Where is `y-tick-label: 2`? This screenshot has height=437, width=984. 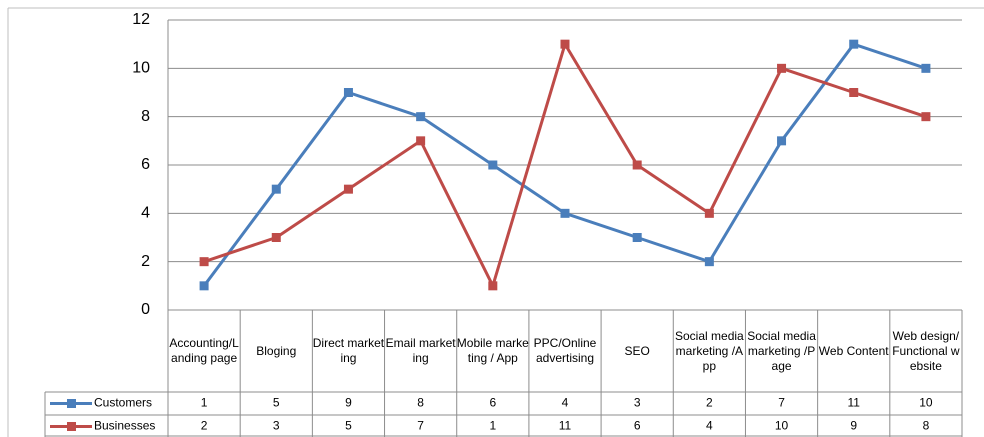 y-tick-label: 2 is located at coordinates (145, 261).